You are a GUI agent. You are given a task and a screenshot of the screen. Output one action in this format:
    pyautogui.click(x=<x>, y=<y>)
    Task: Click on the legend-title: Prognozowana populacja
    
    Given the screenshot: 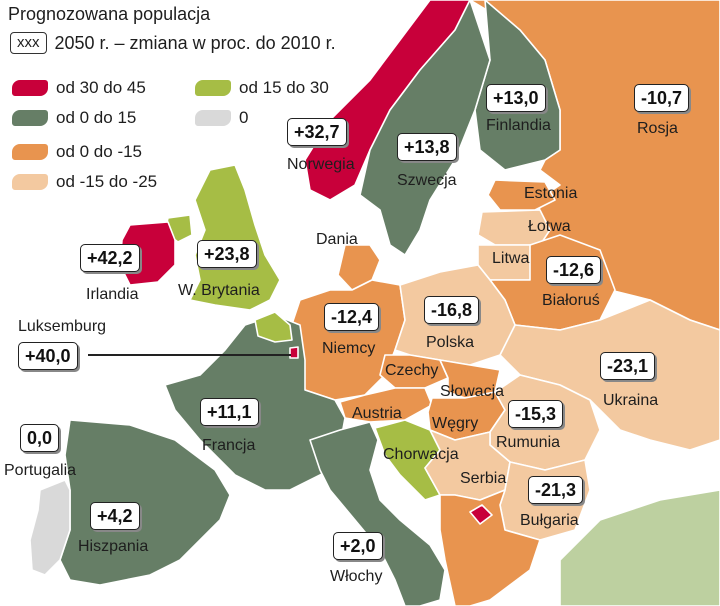 What is the action you would take?
    pyautogui.click(x=109, y=14)
    